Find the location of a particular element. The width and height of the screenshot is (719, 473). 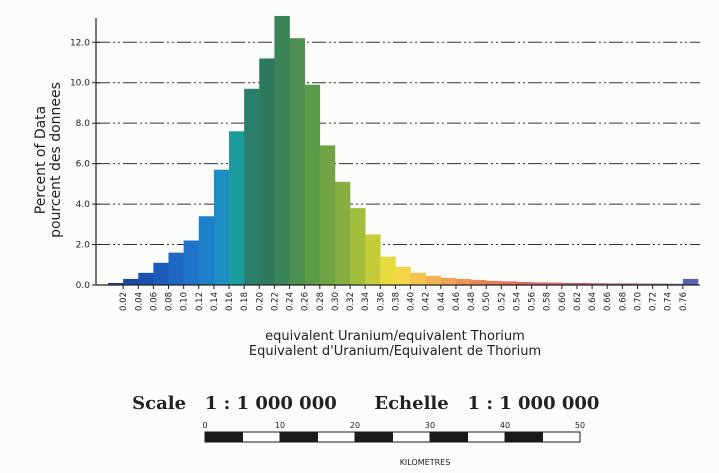

x-tick-label: 0.70 is located at coordinates (638, 301).